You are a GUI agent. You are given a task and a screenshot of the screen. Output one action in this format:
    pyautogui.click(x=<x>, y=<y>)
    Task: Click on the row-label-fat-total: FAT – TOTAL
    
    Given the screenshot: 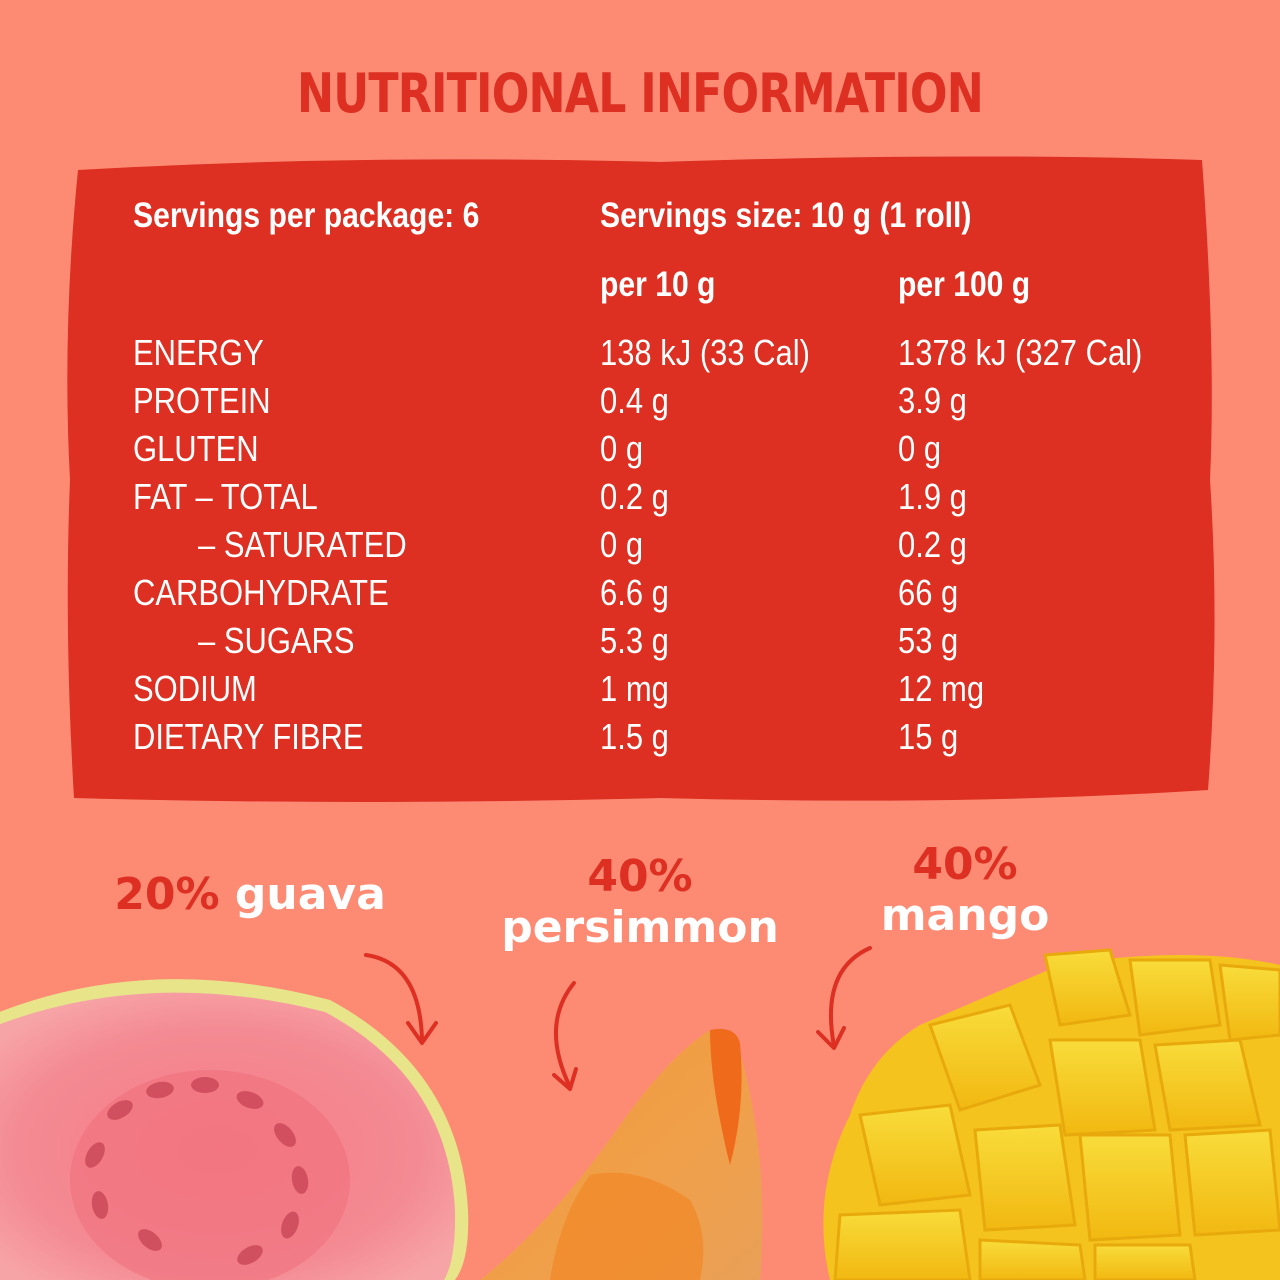 What is the action you would take?
    pyautogui.click(x=225, y=496)
    